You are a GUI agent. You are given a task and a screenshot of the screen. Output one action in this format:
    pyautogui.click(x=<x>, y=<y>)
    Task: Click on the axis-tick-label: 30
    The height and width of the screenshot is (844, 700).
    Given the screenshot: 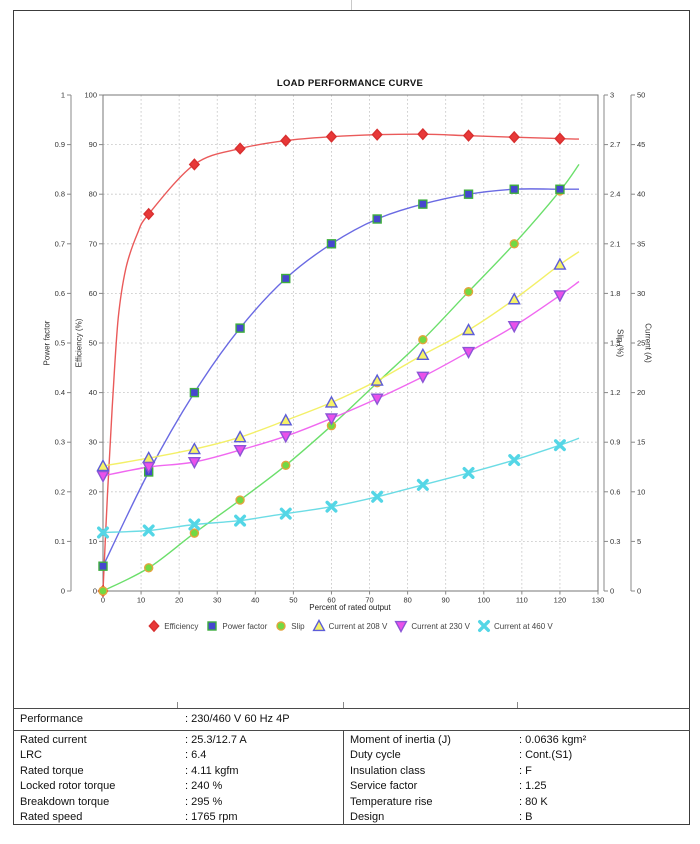 What is the action you would take?
    pyautogui.click(x=217, y=600)
    